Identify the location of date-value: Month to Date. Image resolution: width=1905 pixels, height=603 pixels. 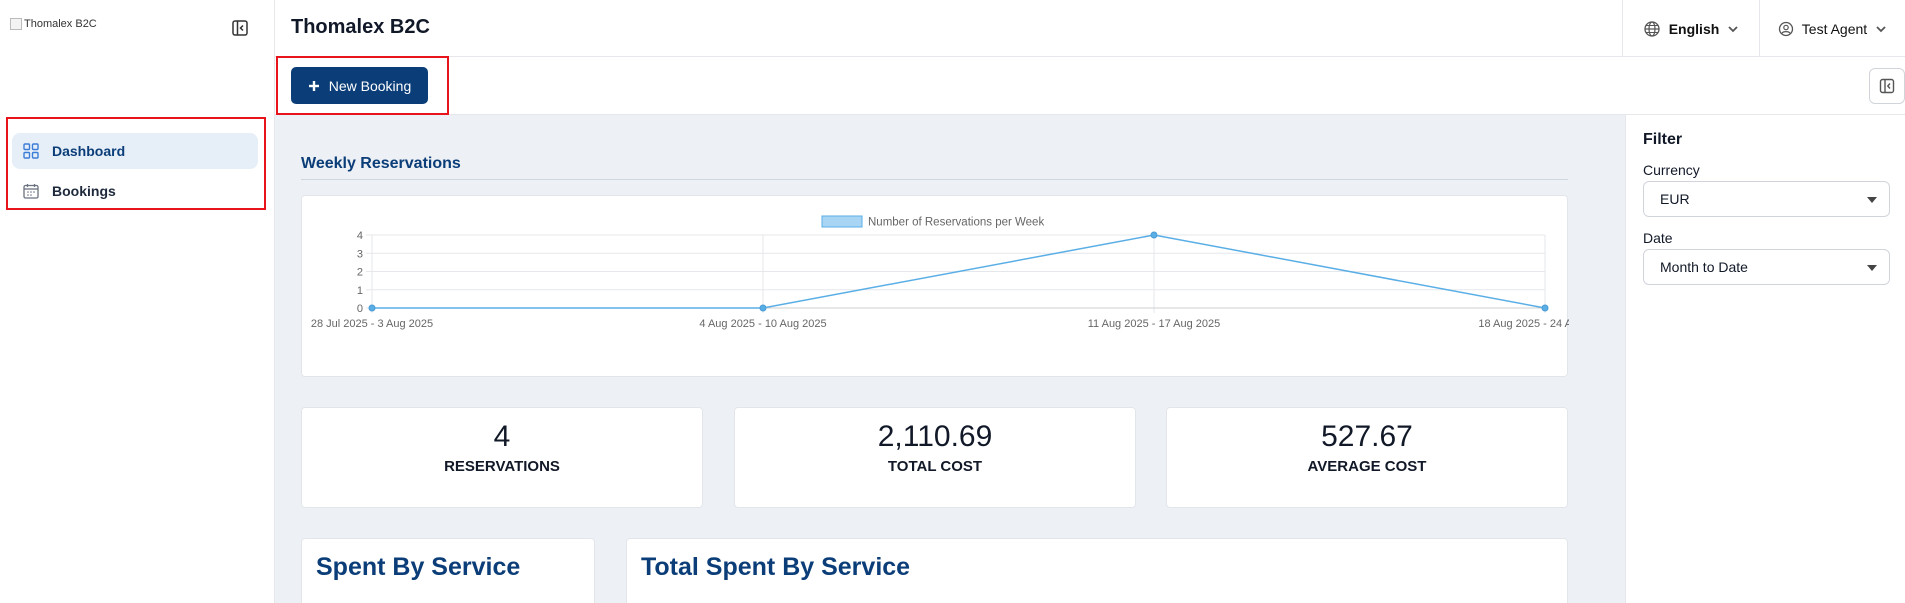
(1704, 267).